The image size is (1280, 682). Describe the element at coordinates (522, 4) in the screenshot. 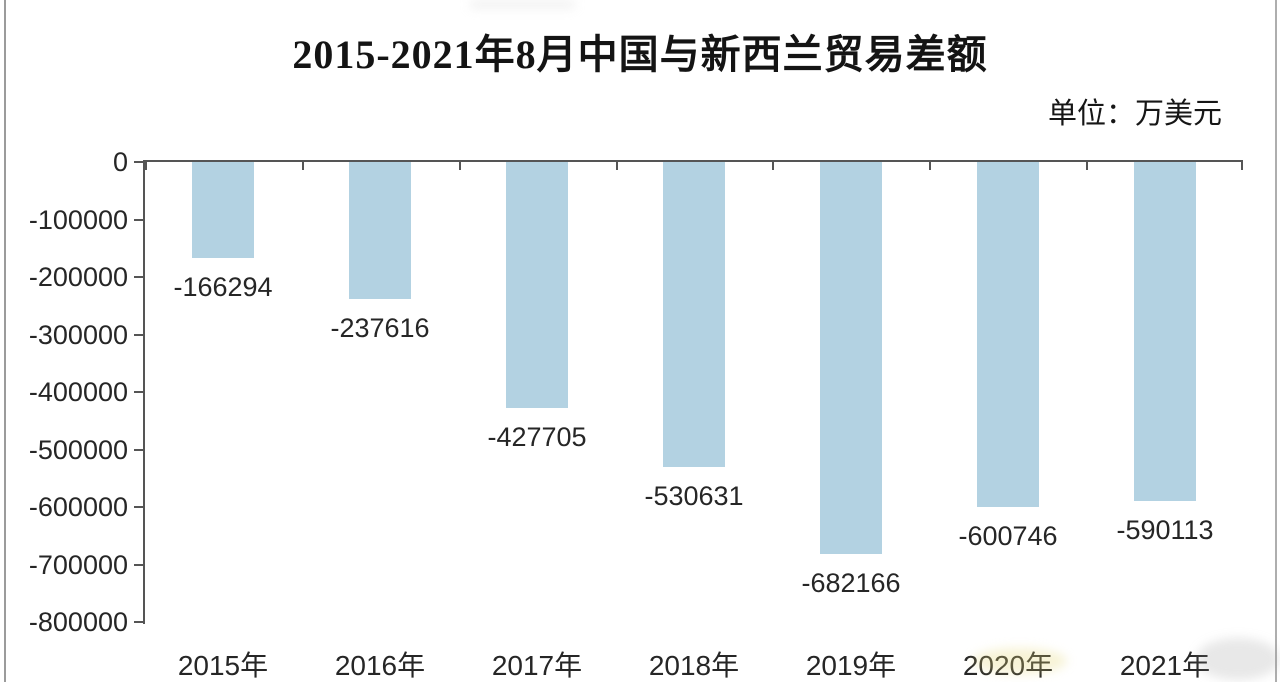

I see `watermark-smudge-top` at that location.